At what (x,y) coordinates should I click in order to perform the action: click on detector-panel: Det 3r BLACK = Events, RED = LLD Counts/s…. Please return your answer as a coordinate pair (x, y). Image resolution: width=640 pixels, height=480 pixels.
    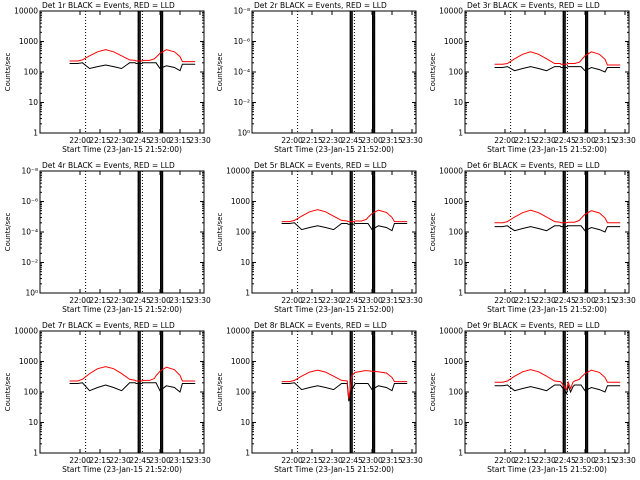
    Looking at the image, I should click on (532, 77).